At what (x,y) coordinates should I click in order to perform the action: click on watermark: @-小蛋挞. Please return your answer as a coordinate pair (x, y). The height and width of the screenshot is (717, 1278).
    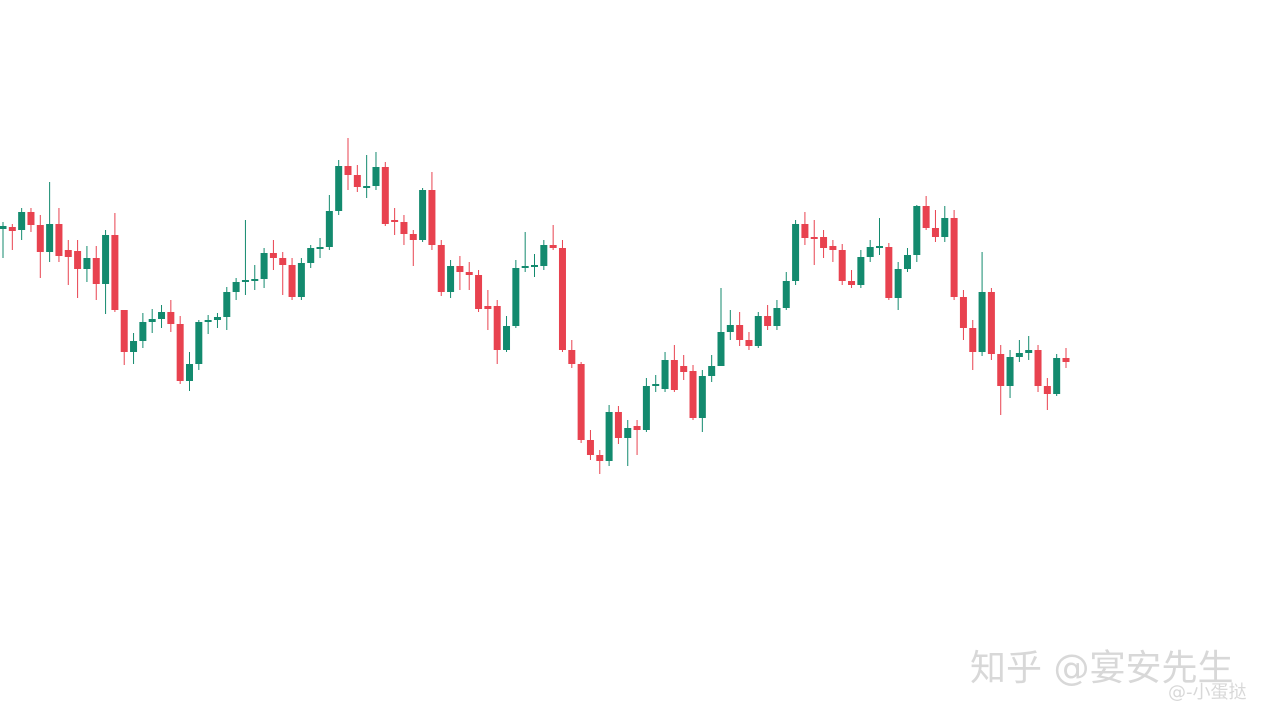
    Looking at the image, I should click on (1207, 692).